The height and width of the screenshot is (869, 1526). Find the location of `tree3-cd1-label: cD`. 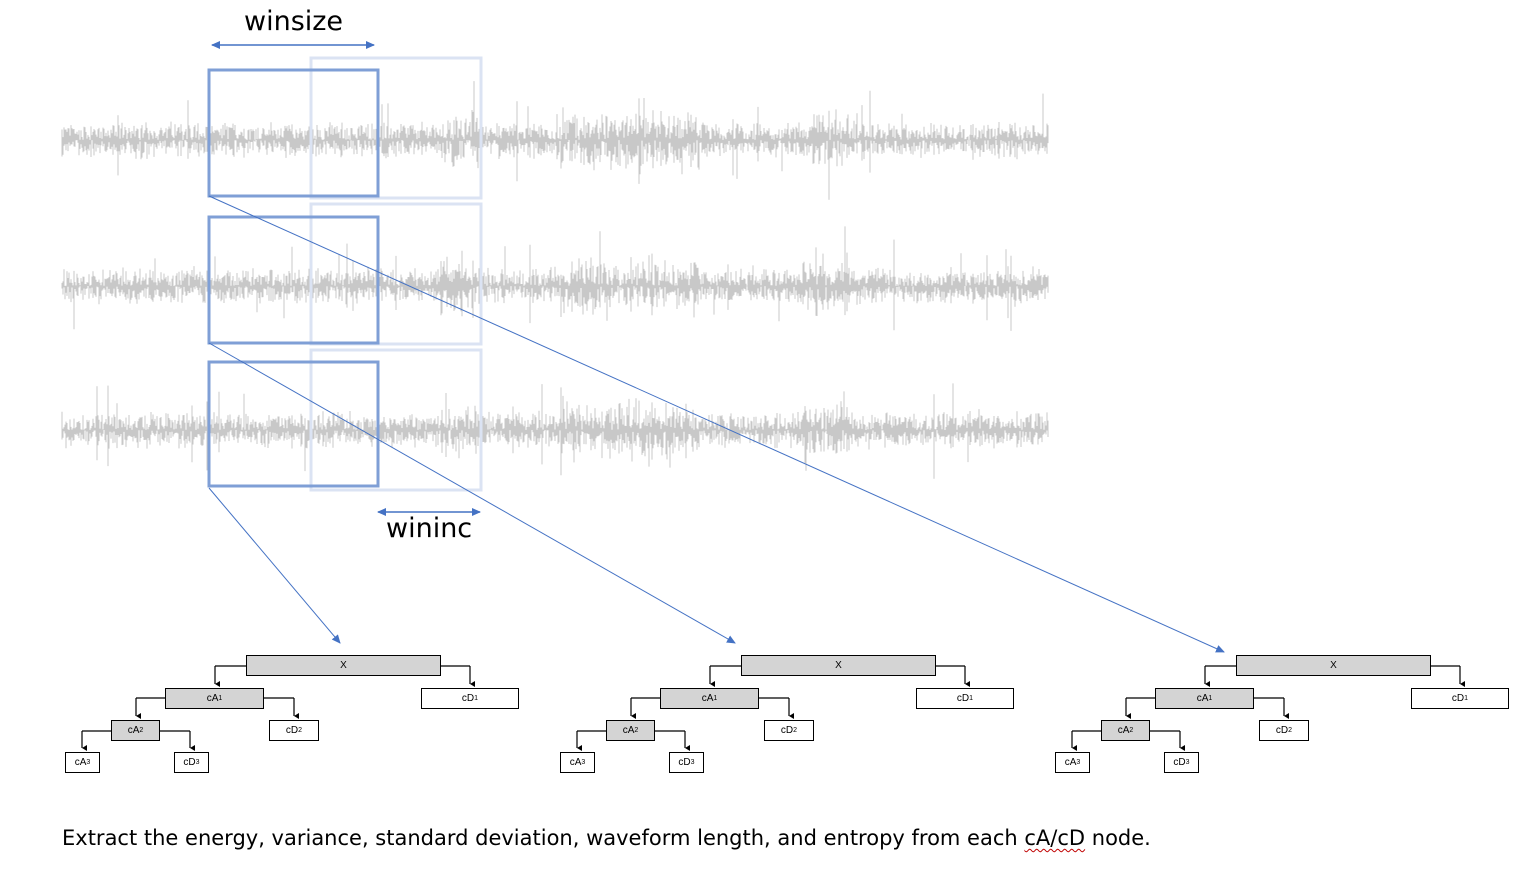

tree3-cd1-label: cD is located at coordinates (1458, 698).